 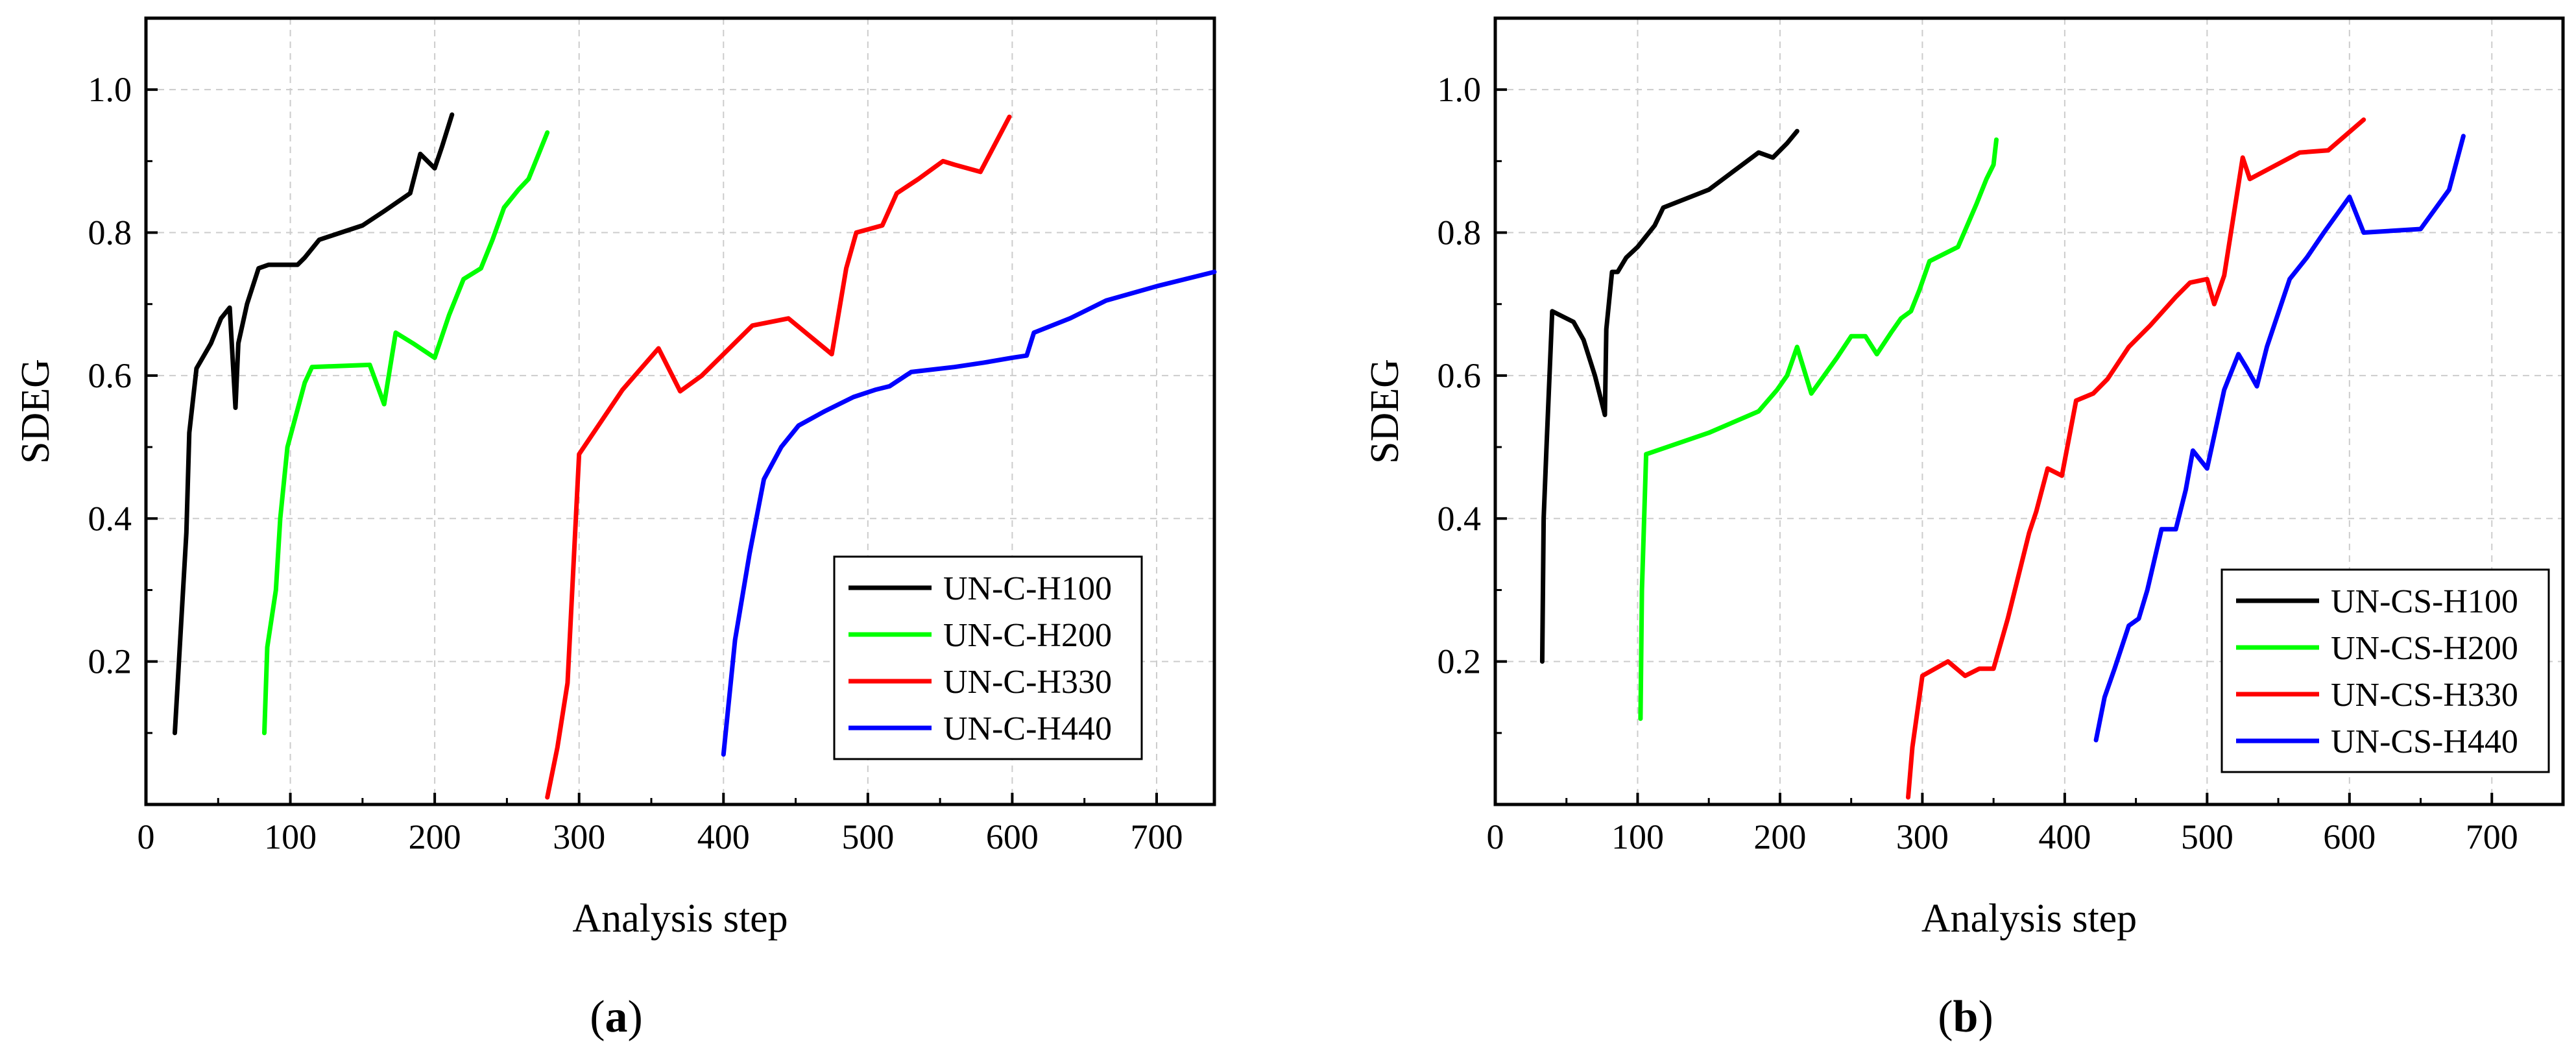 What do you see at coordinates (2424, 742) in the screenshot?
I see `legend-label: UN-CS-H440` at bounding box center [2424, 742].